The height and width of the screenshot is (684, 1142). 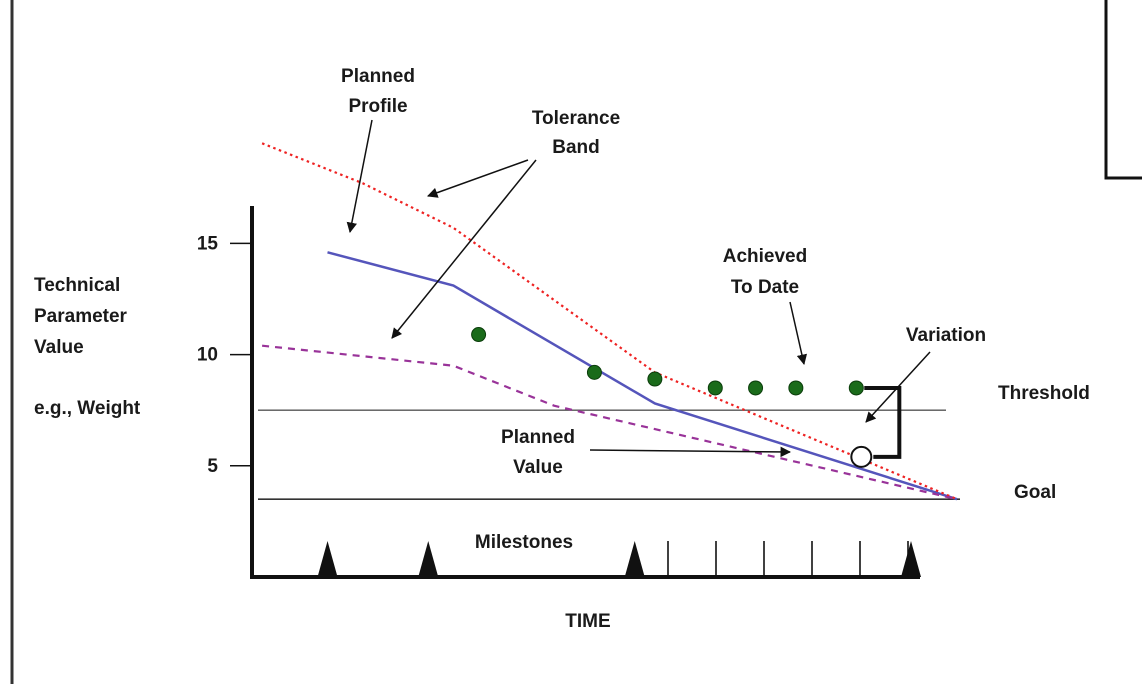 What do you see at coordinates (538, 437) in the screenshot?
I see `planned-value-label-1: Planned` at bounding box center [538, 437].